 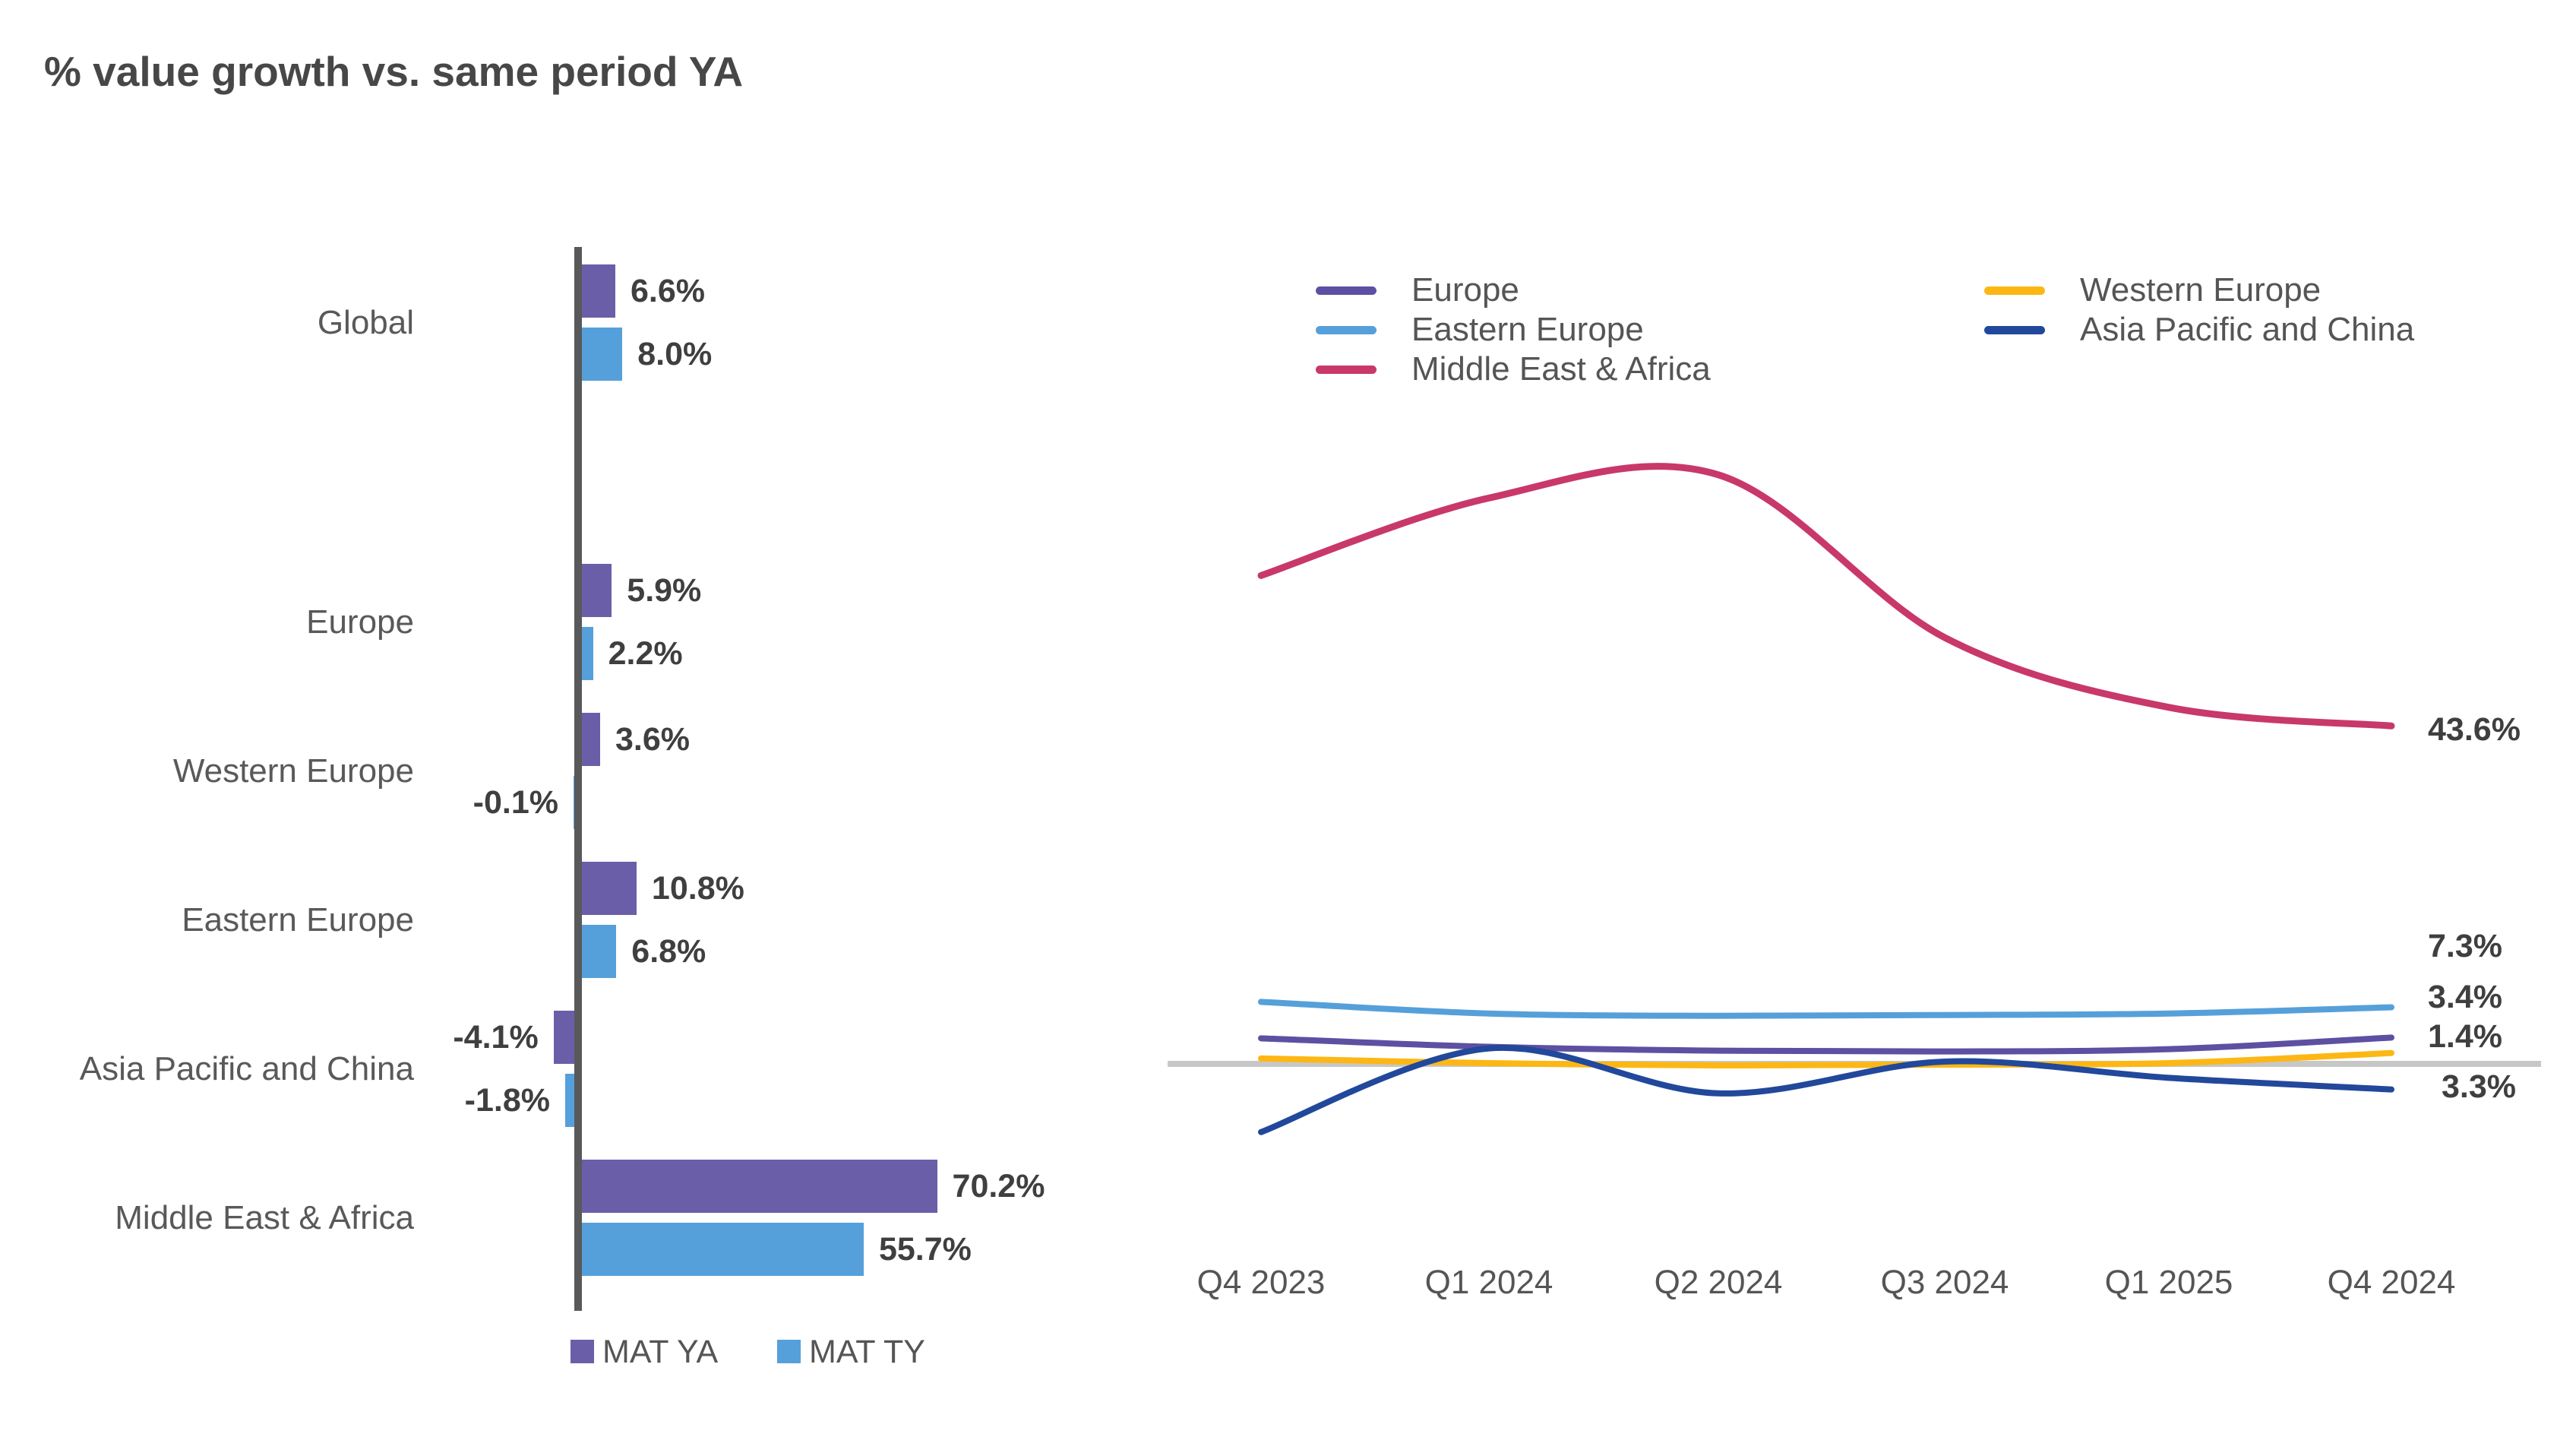 What do you see at coordinates (2465, 1036) in the screenshot?
I see `end-value-label-western-europe: 1.4%` at bounding box center [2465, 1036].